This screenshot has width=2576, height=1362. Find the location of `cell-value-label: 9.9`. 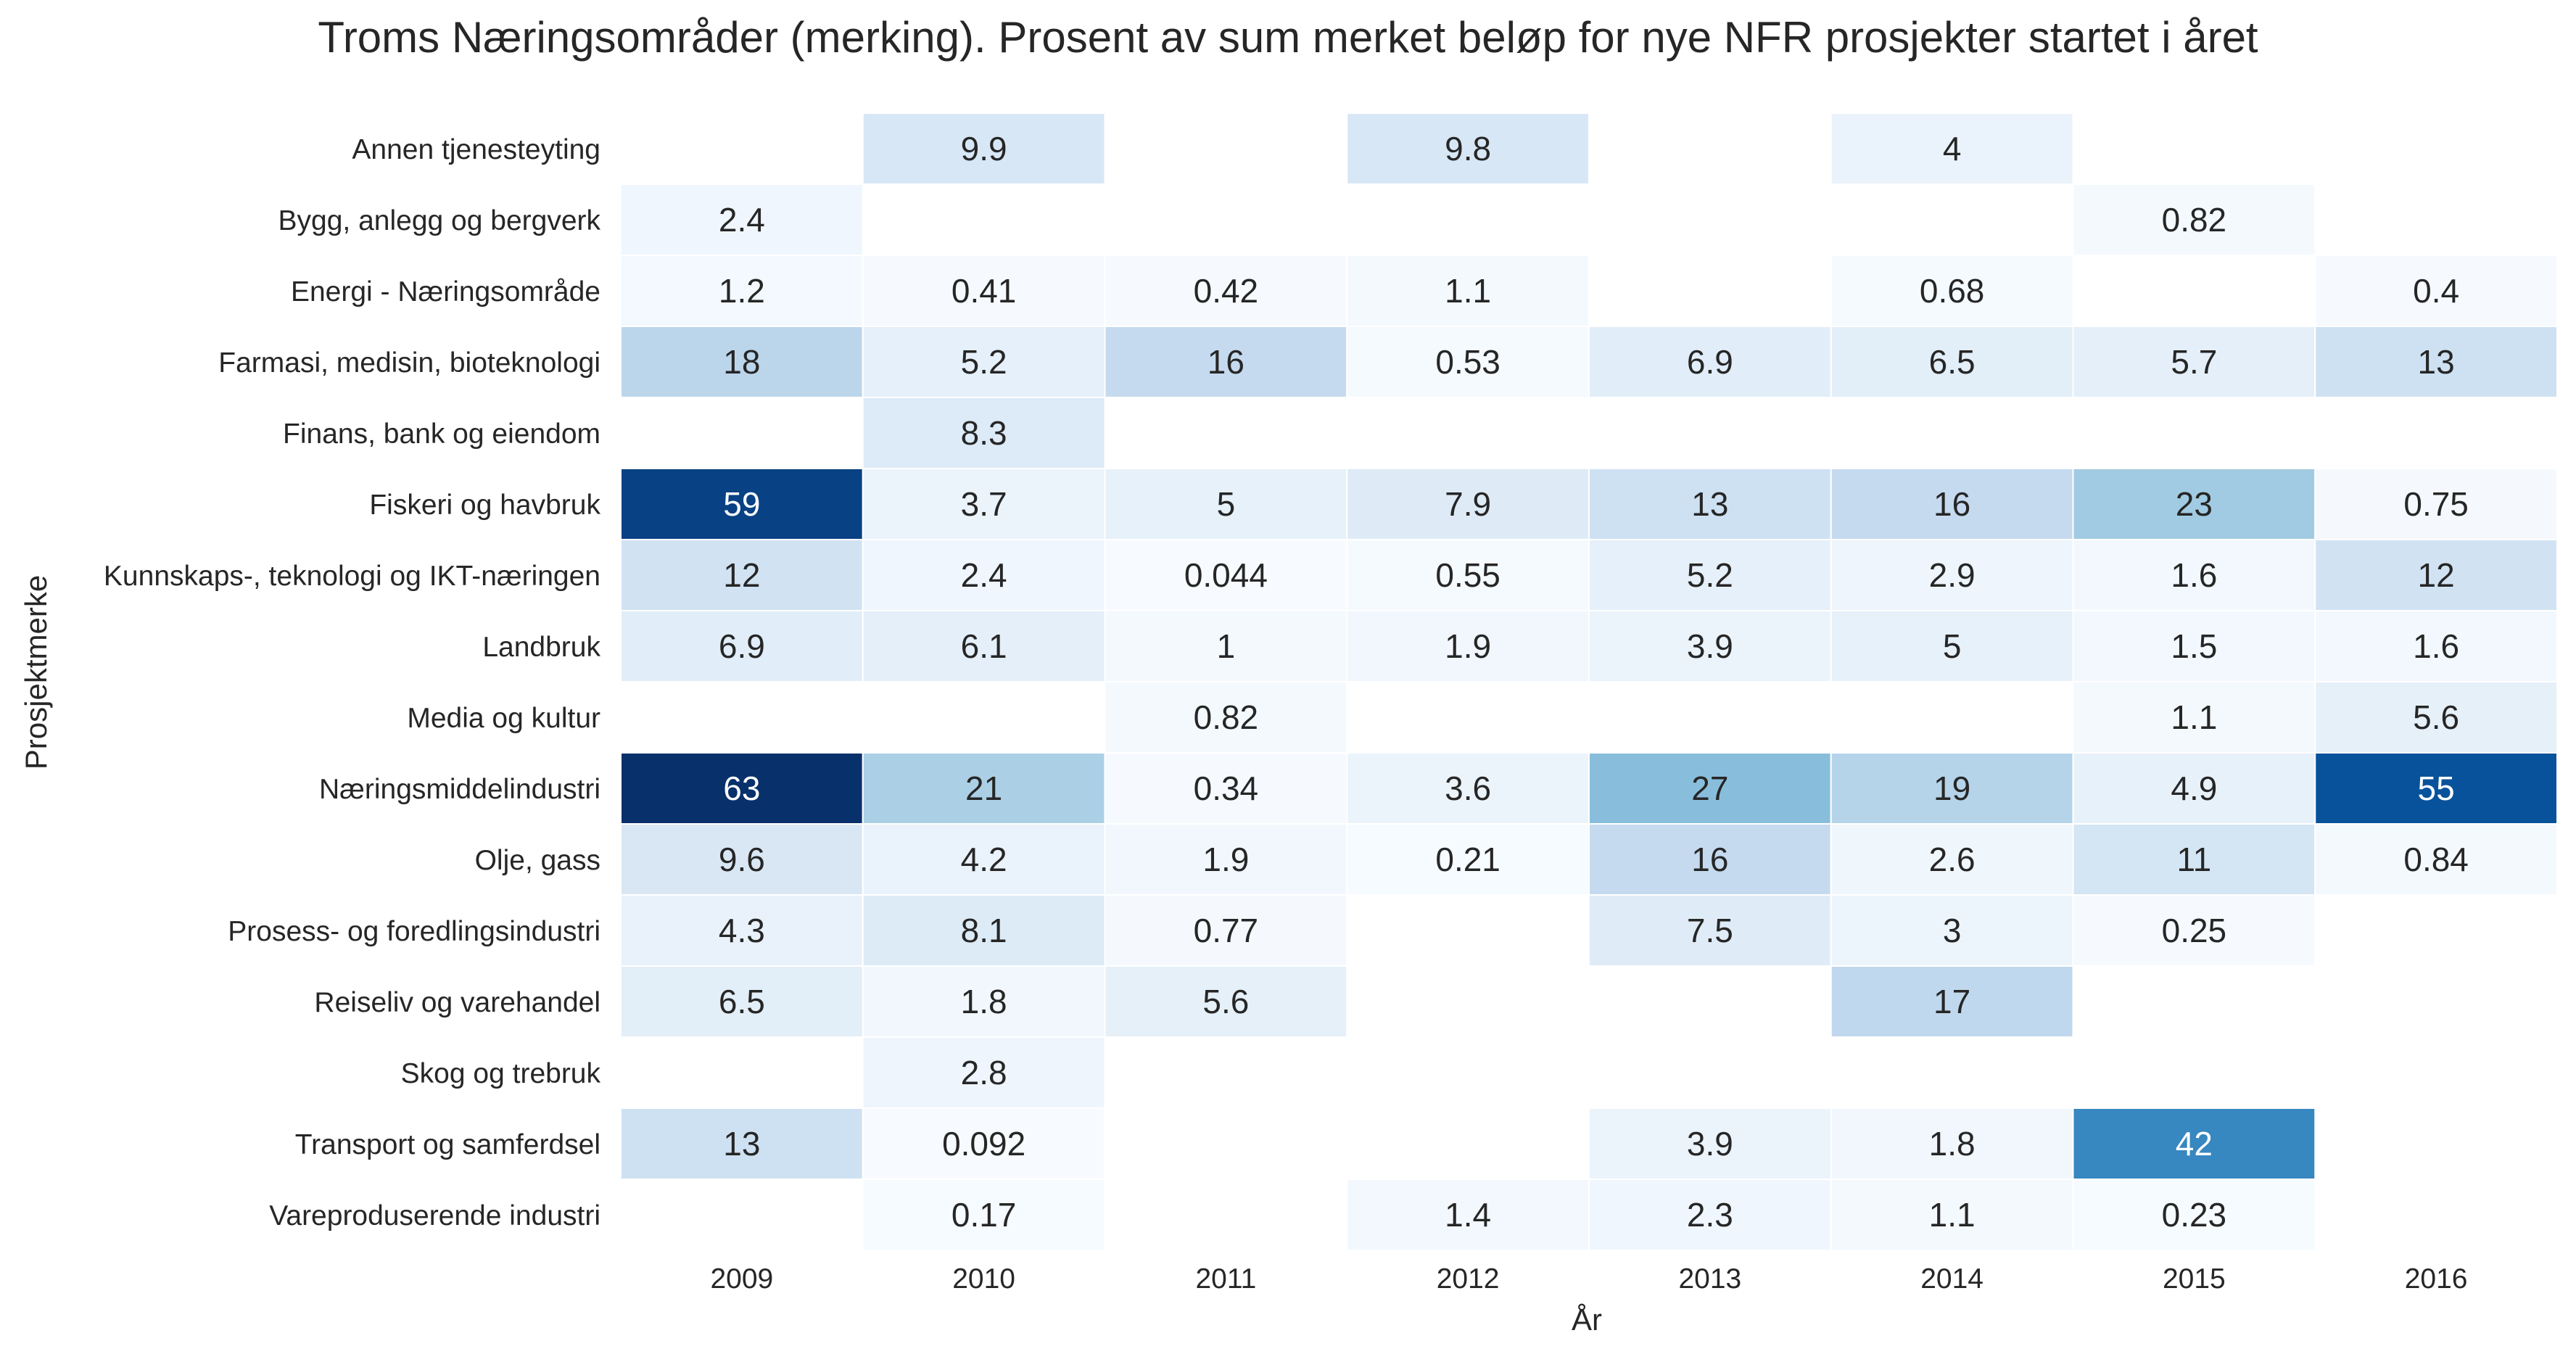

cell-value-label: 9.9 is located at coordinates (984, 149).